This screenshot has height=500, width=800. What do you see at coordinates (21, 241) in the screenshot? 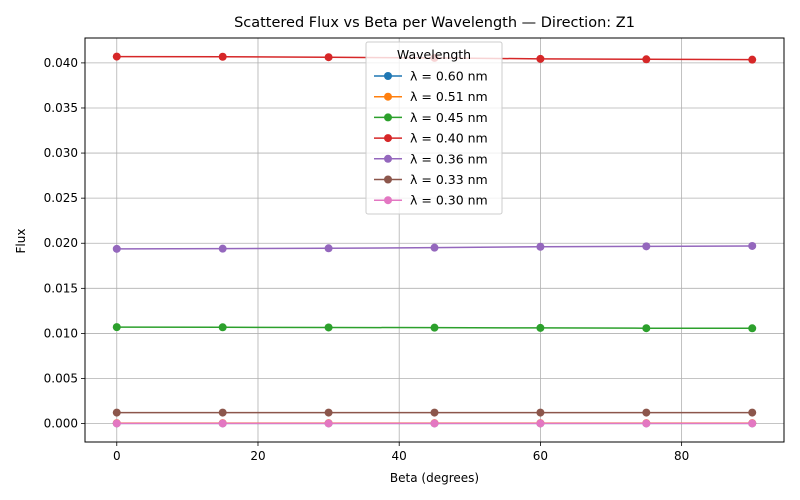
I see `y-axis-label: Flux` at bounding box center [21, 241].